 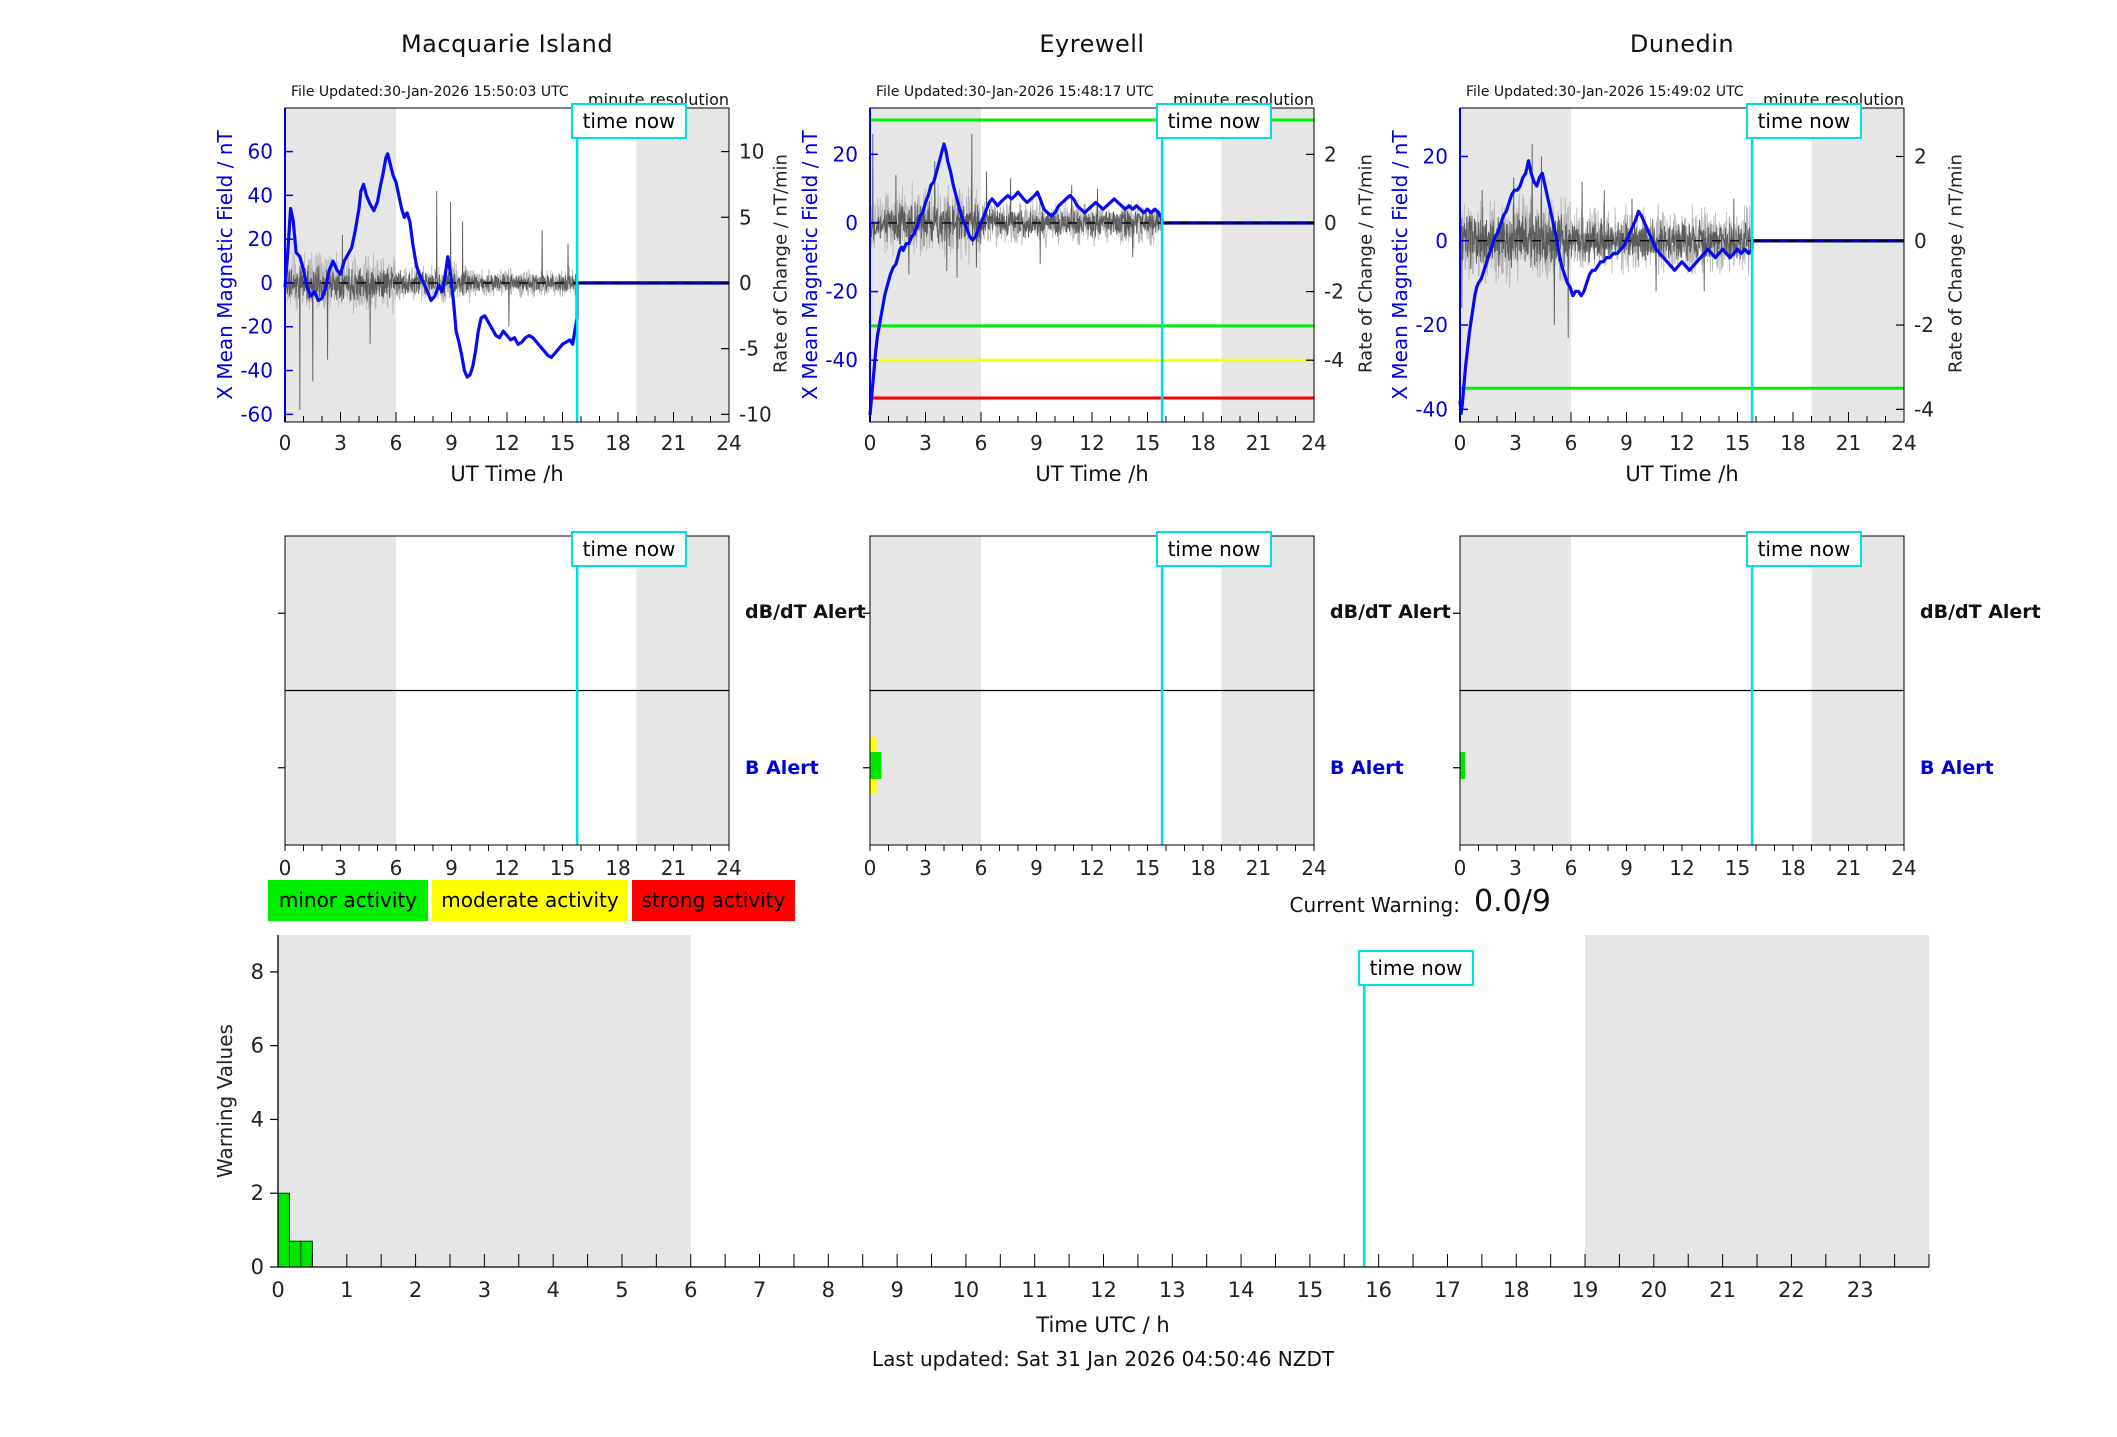 I want to click on svg-text: -60, so click(x=256, y=414).